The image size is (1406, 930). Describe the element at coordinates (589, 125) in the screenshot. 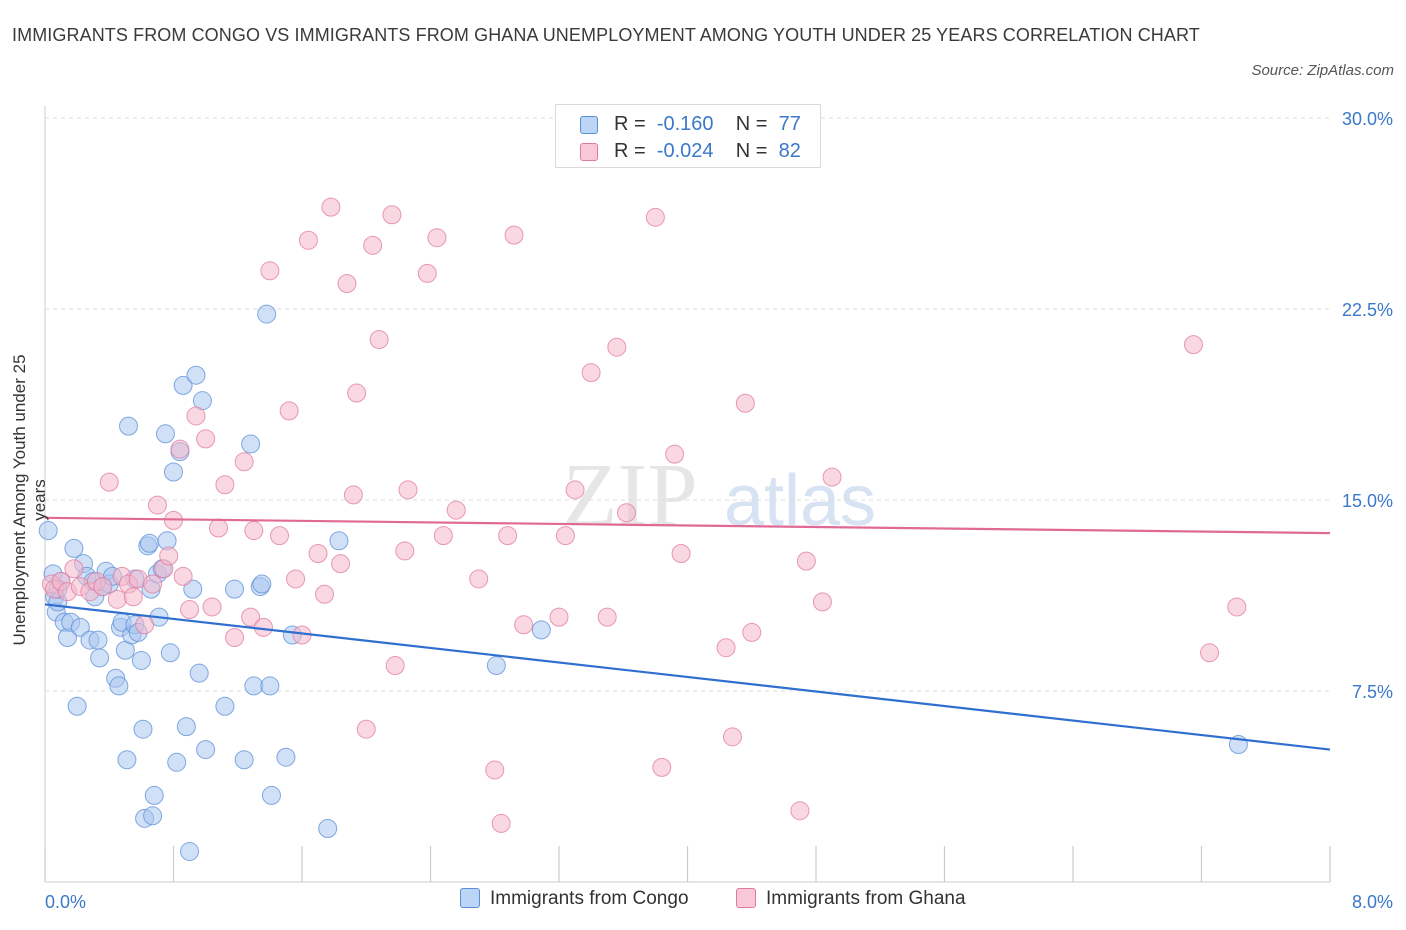

I see `legend-swatch-congo` at that location.